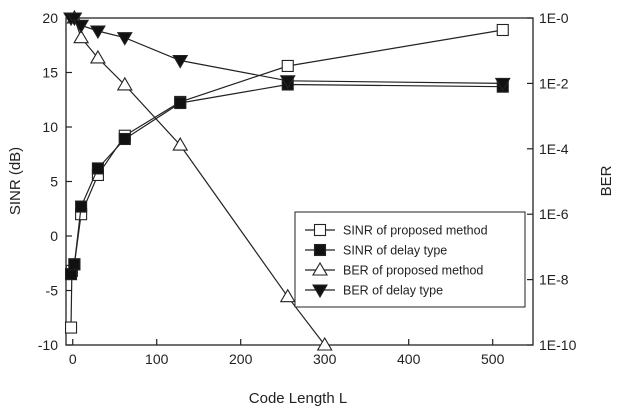  I want to click on y-left-tick-label: 0, so click(54, 236).